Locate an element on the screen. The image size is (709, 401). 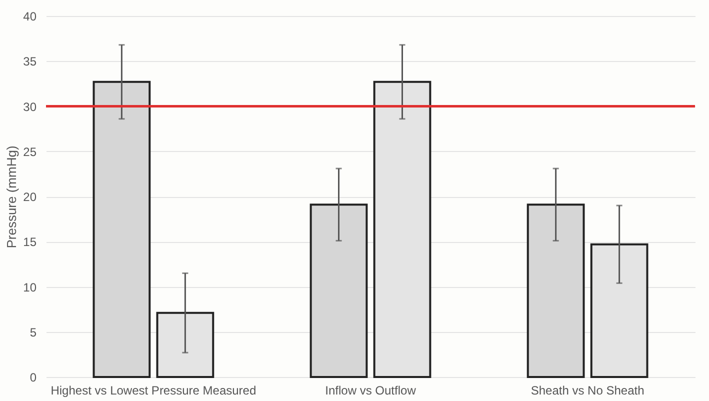
y-tick-label: 35 is located at coordinates (30, 61).